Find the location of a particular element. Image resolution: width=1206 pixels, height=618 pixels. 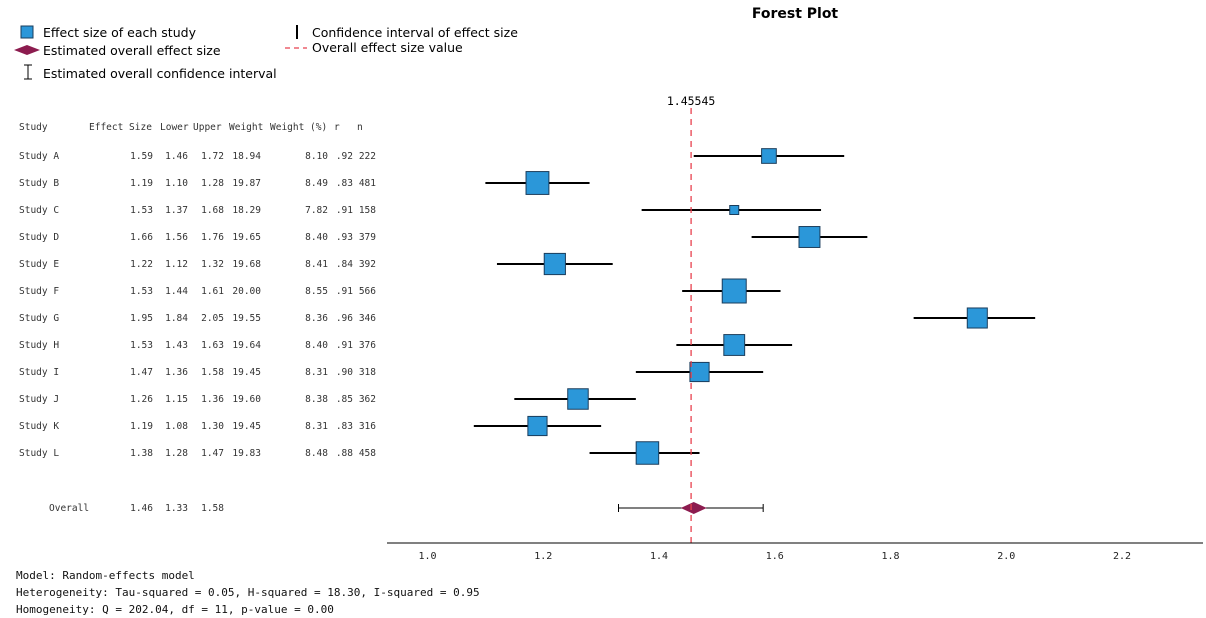

cell-n-value: 316 is located at coordinates (367, 426).